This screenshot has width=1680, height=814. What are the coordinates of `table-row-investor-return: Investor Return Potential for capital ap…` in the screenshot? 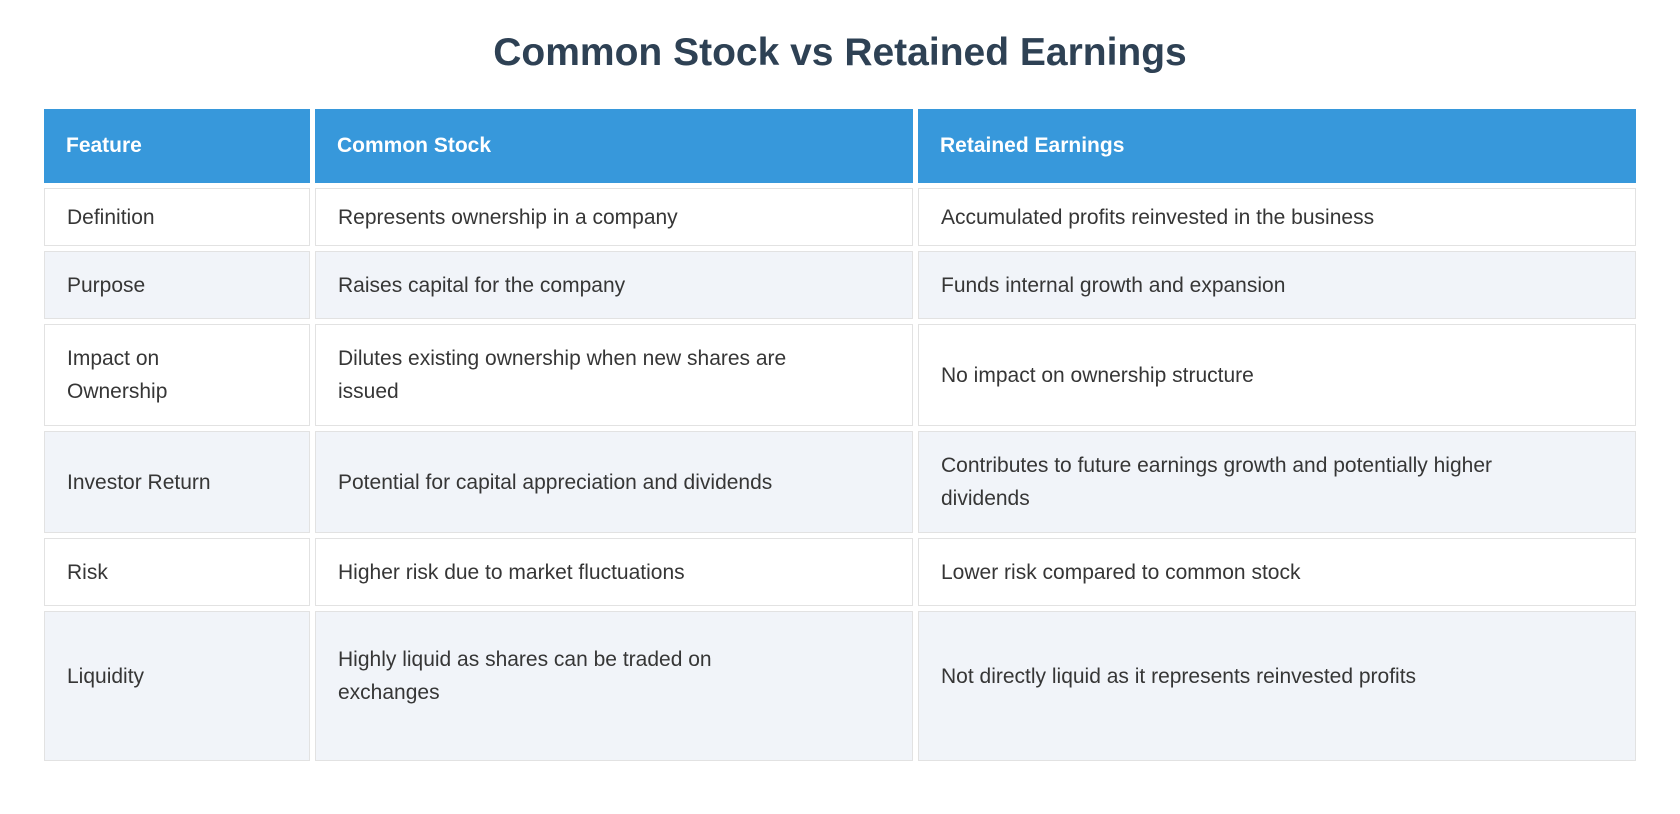 It's located at (840, 482).